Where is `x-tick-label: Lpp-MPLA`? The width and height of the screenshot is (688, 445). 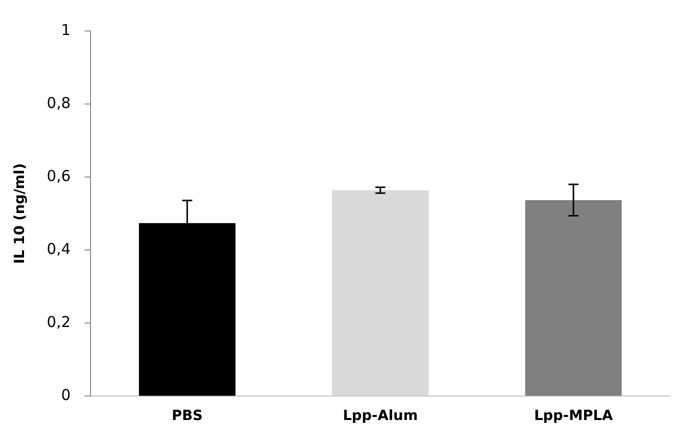
x-tick-label: Lpp-MPLA is located at coordinates (573, 416).